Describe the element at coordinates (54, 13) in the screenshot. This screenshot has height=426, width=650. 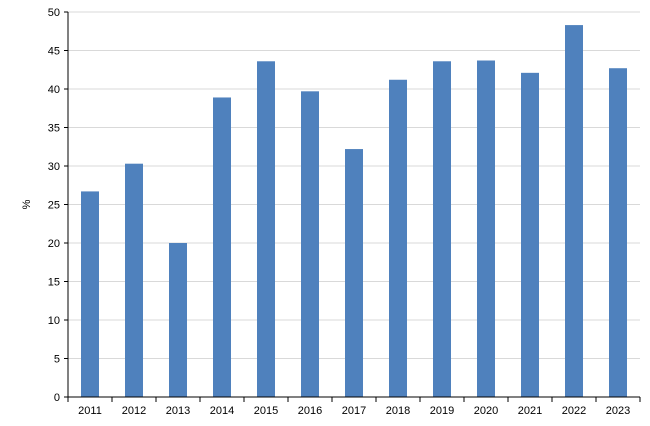
I see `y-tick-label: 50` at that location.